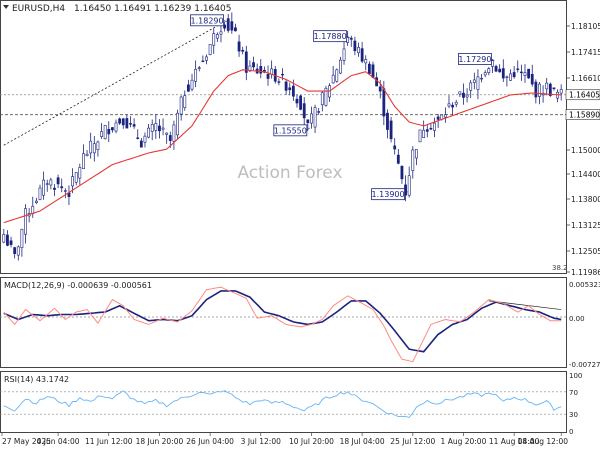 The image size is (600, 450). Describe the element at coordinates (584, 95) in the screenshot. I see `current-price-label: 1.16405` at that location.